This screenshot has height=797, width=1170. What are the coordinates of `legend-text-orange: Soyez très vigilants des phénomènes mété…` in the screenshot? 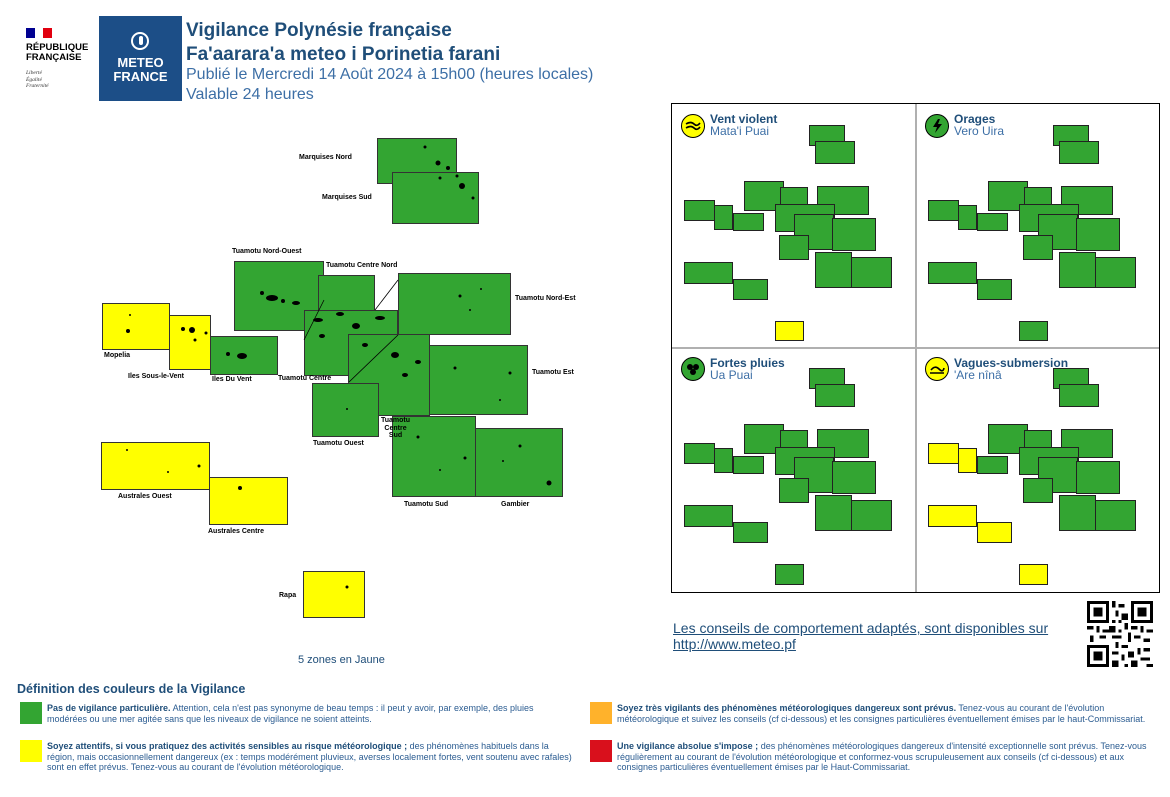 It's located at (881, 713).